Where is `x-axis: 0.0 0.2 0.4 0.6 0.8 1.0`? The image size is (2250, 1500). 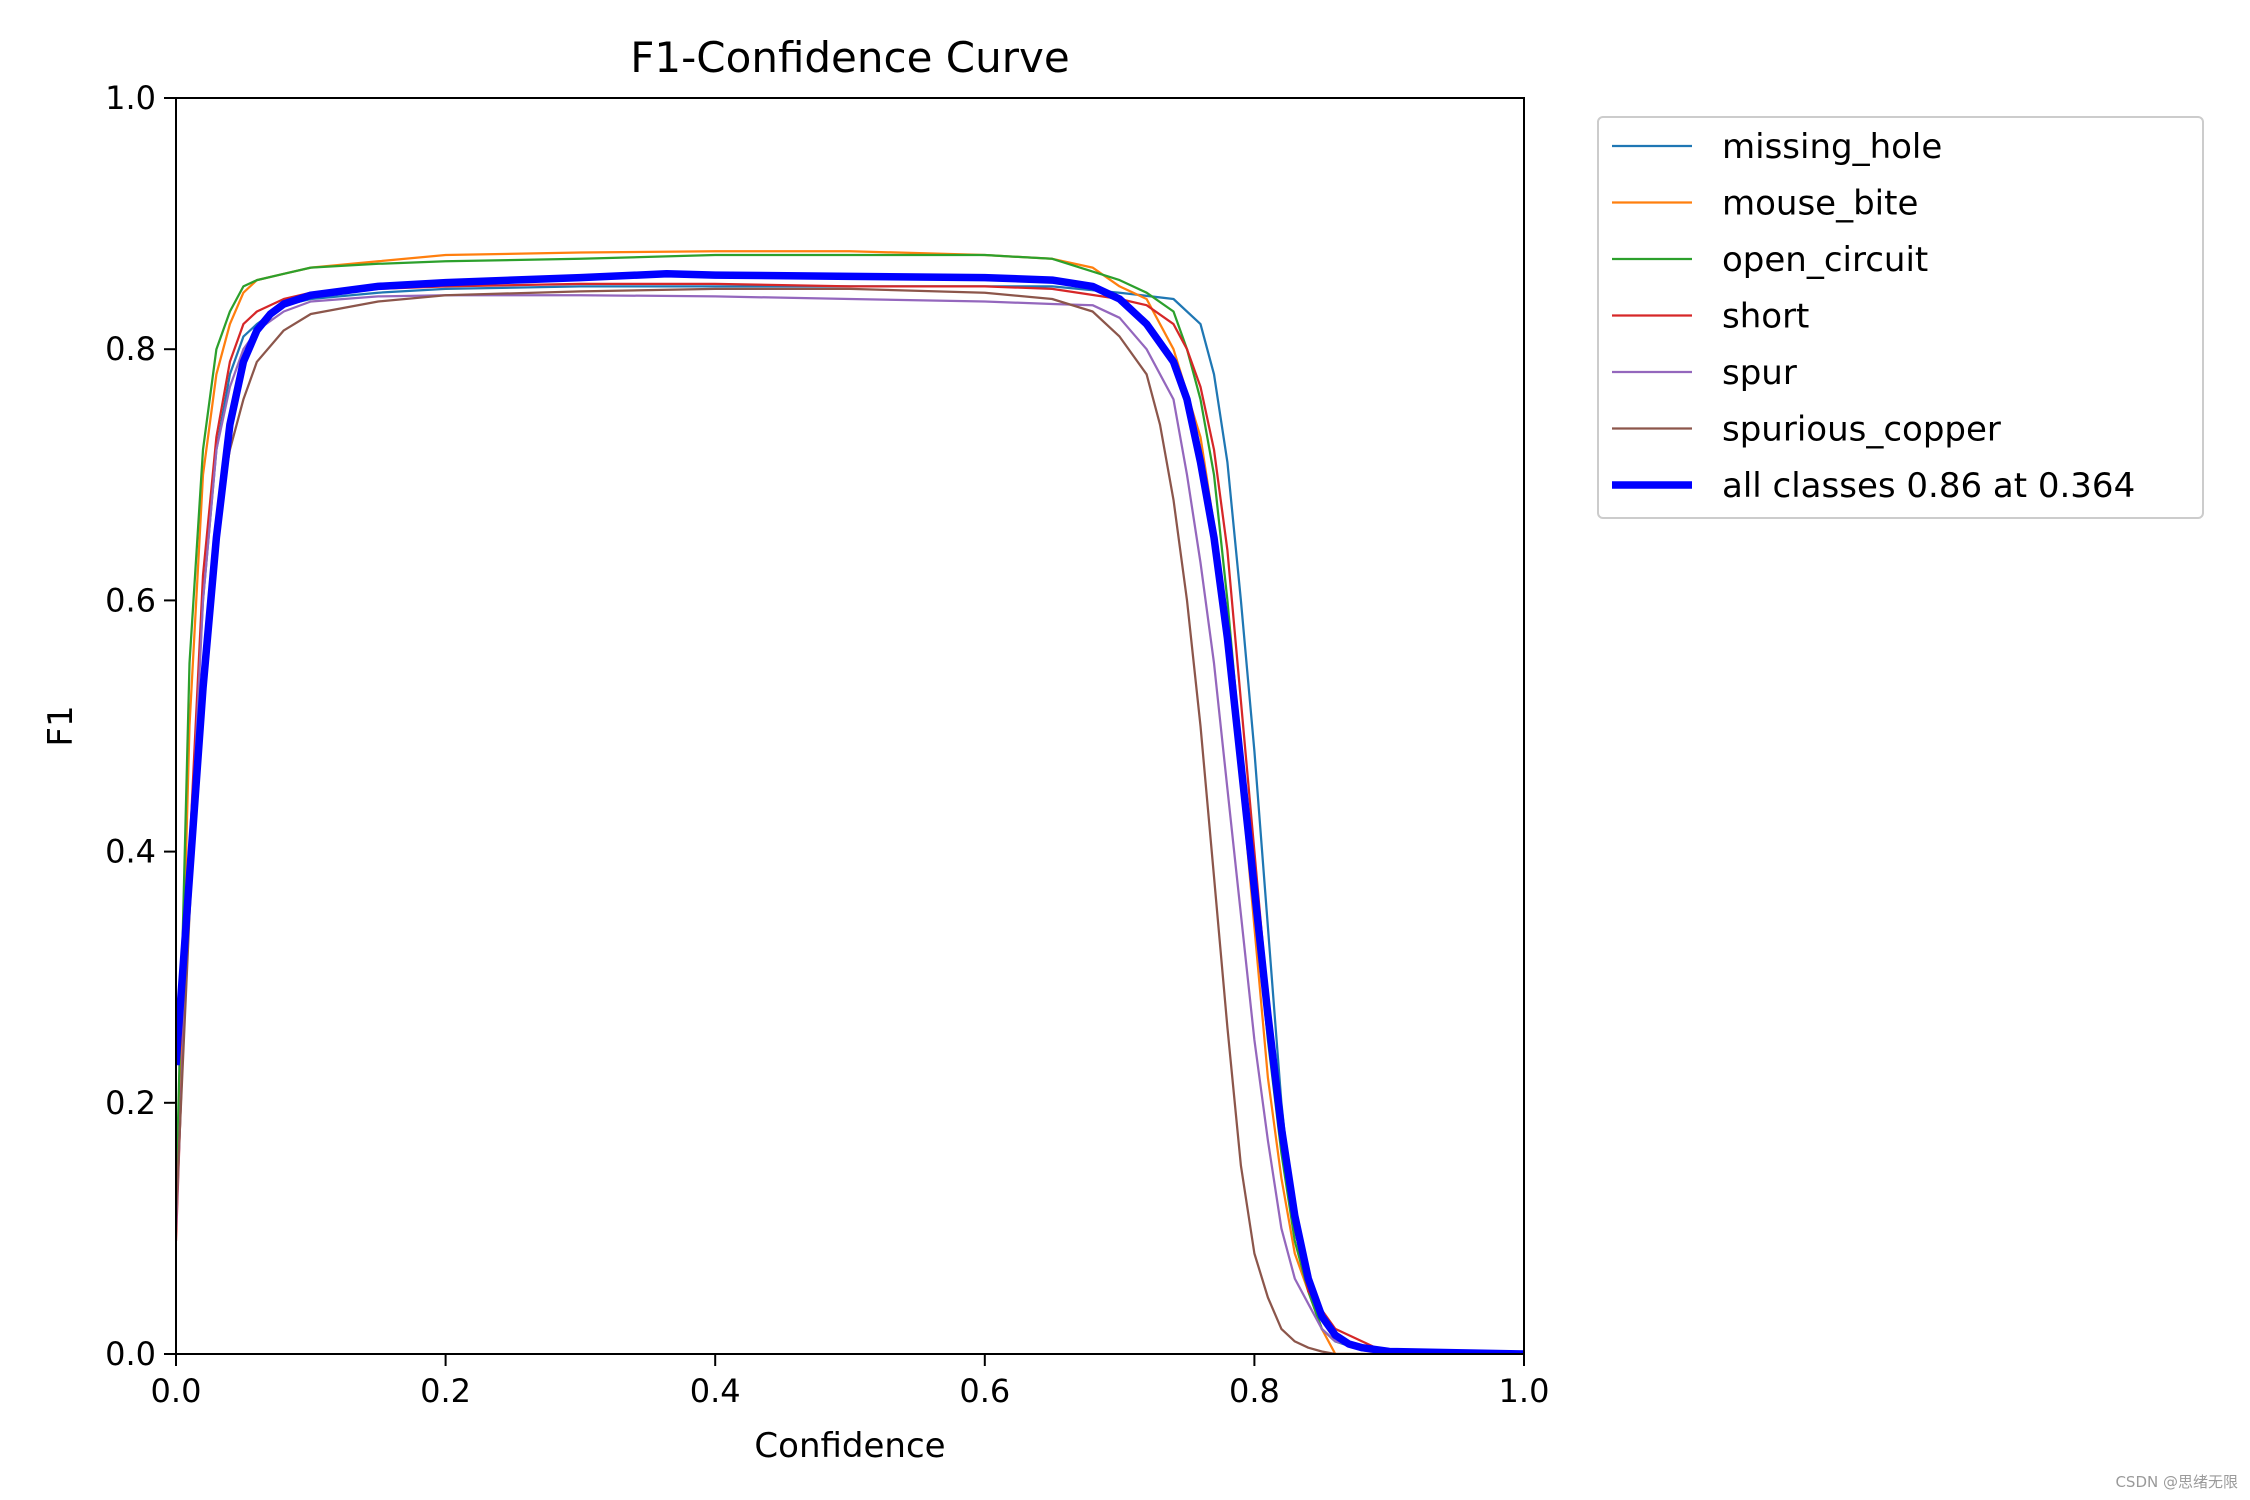
x-axis: 0.0 0.2 0.4 0.6 0.8 1.0 is located at coordinates (850, 1382).